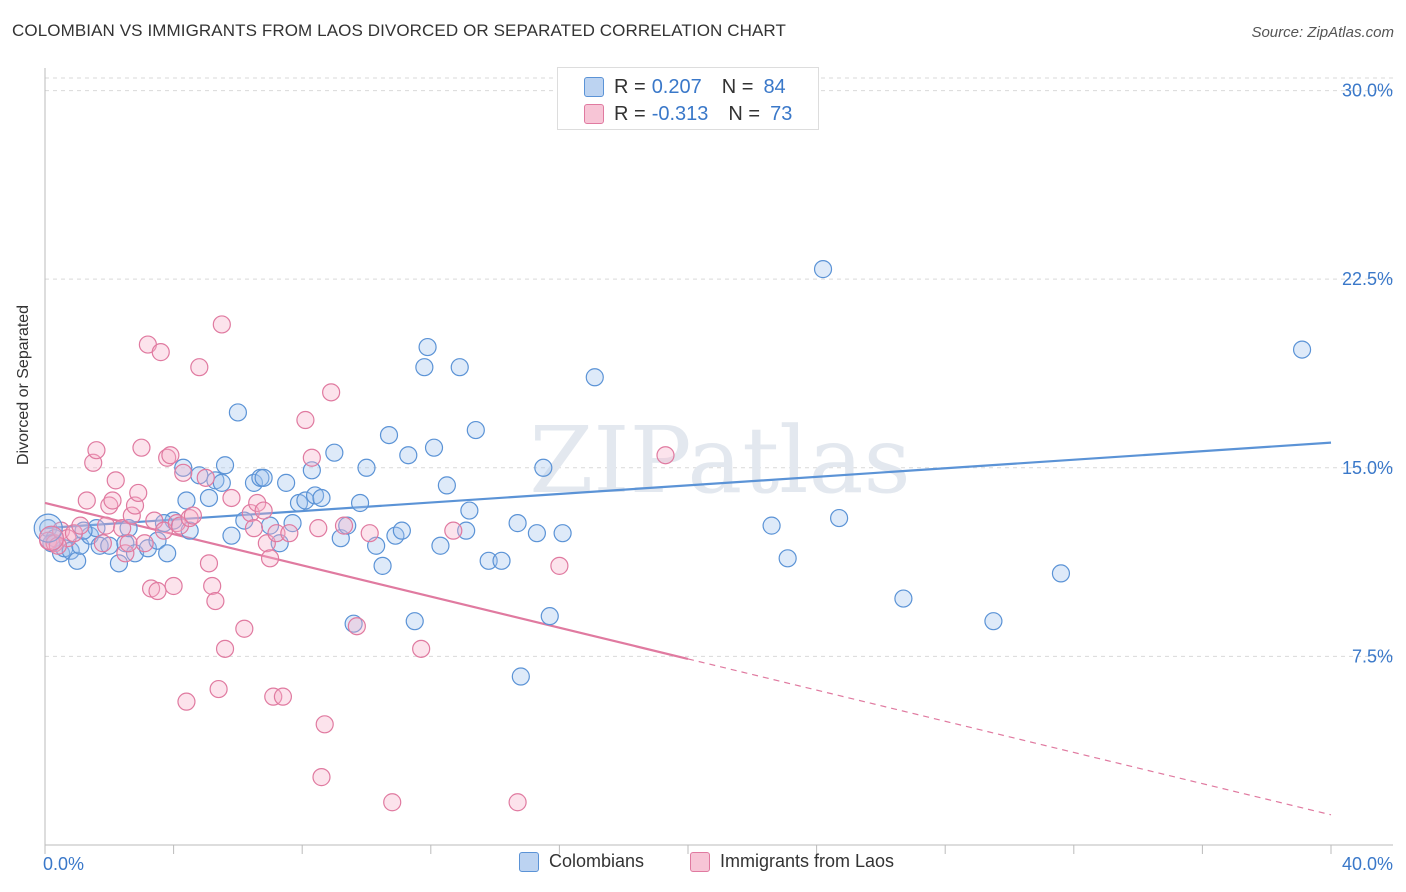 Image resolution: width=1406 pixels, height=892 pixels. Describe the element at coordinates (23, 384) in the screenshot. I see `y-axis-label: Divorced or Separated` at that location.